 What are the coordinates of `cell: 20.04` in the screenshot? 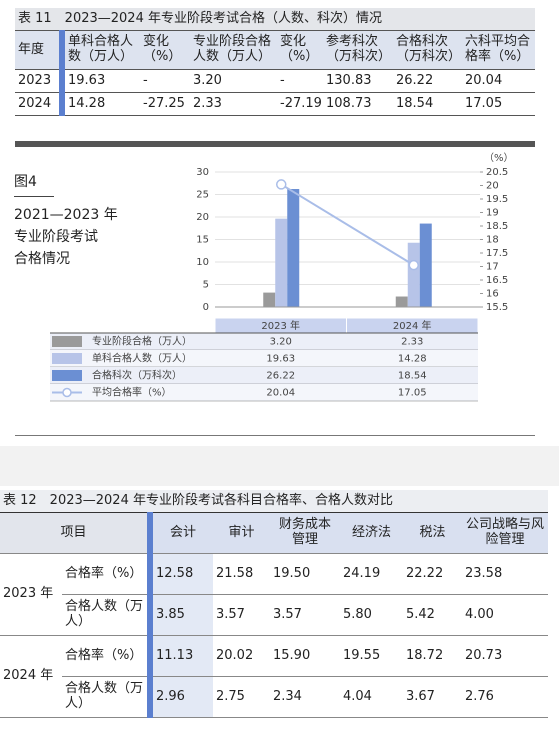 It's located at (499, 81).